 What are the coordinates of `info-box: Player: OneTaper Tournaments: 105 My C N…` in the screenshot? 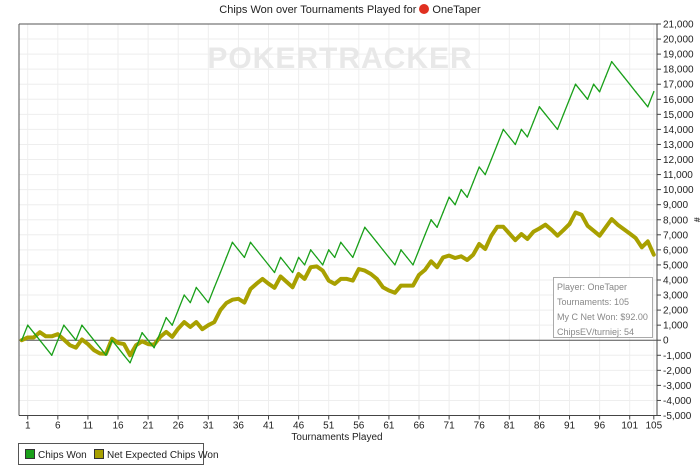 It's located at (603, 307).